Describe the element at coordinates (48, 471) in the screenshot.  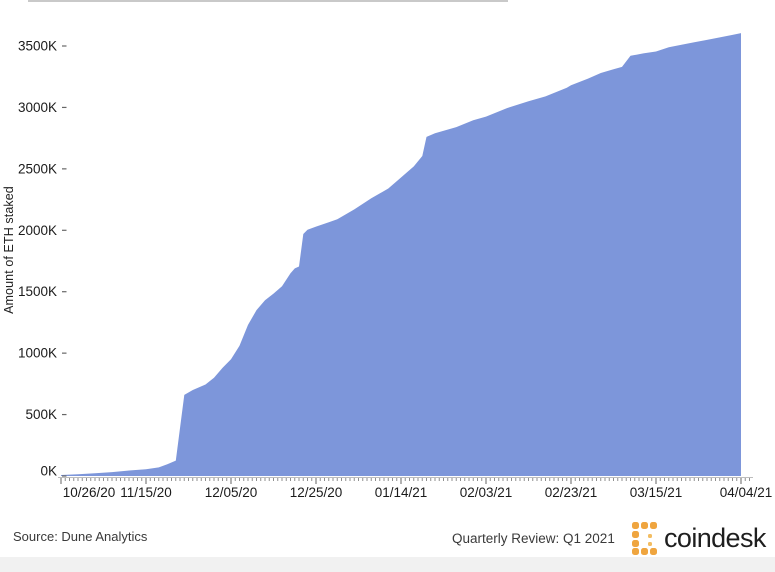
I see `y-tick-label: 0K` at that location.